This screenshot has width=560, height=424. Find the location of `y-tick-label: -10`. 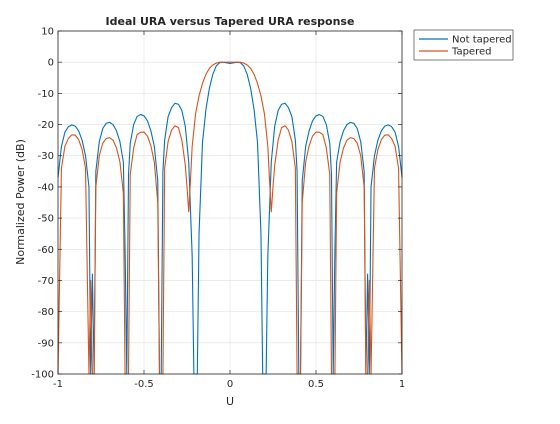

y-tick-label: -10 is located at coordinates (46, 94).